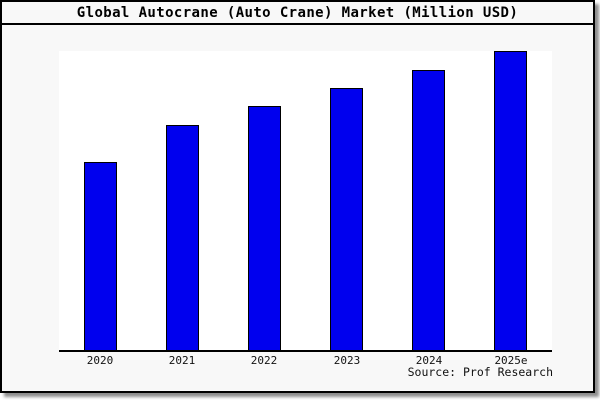  I want to click on source-credit: Source: Prof Research, so click(480, 372).